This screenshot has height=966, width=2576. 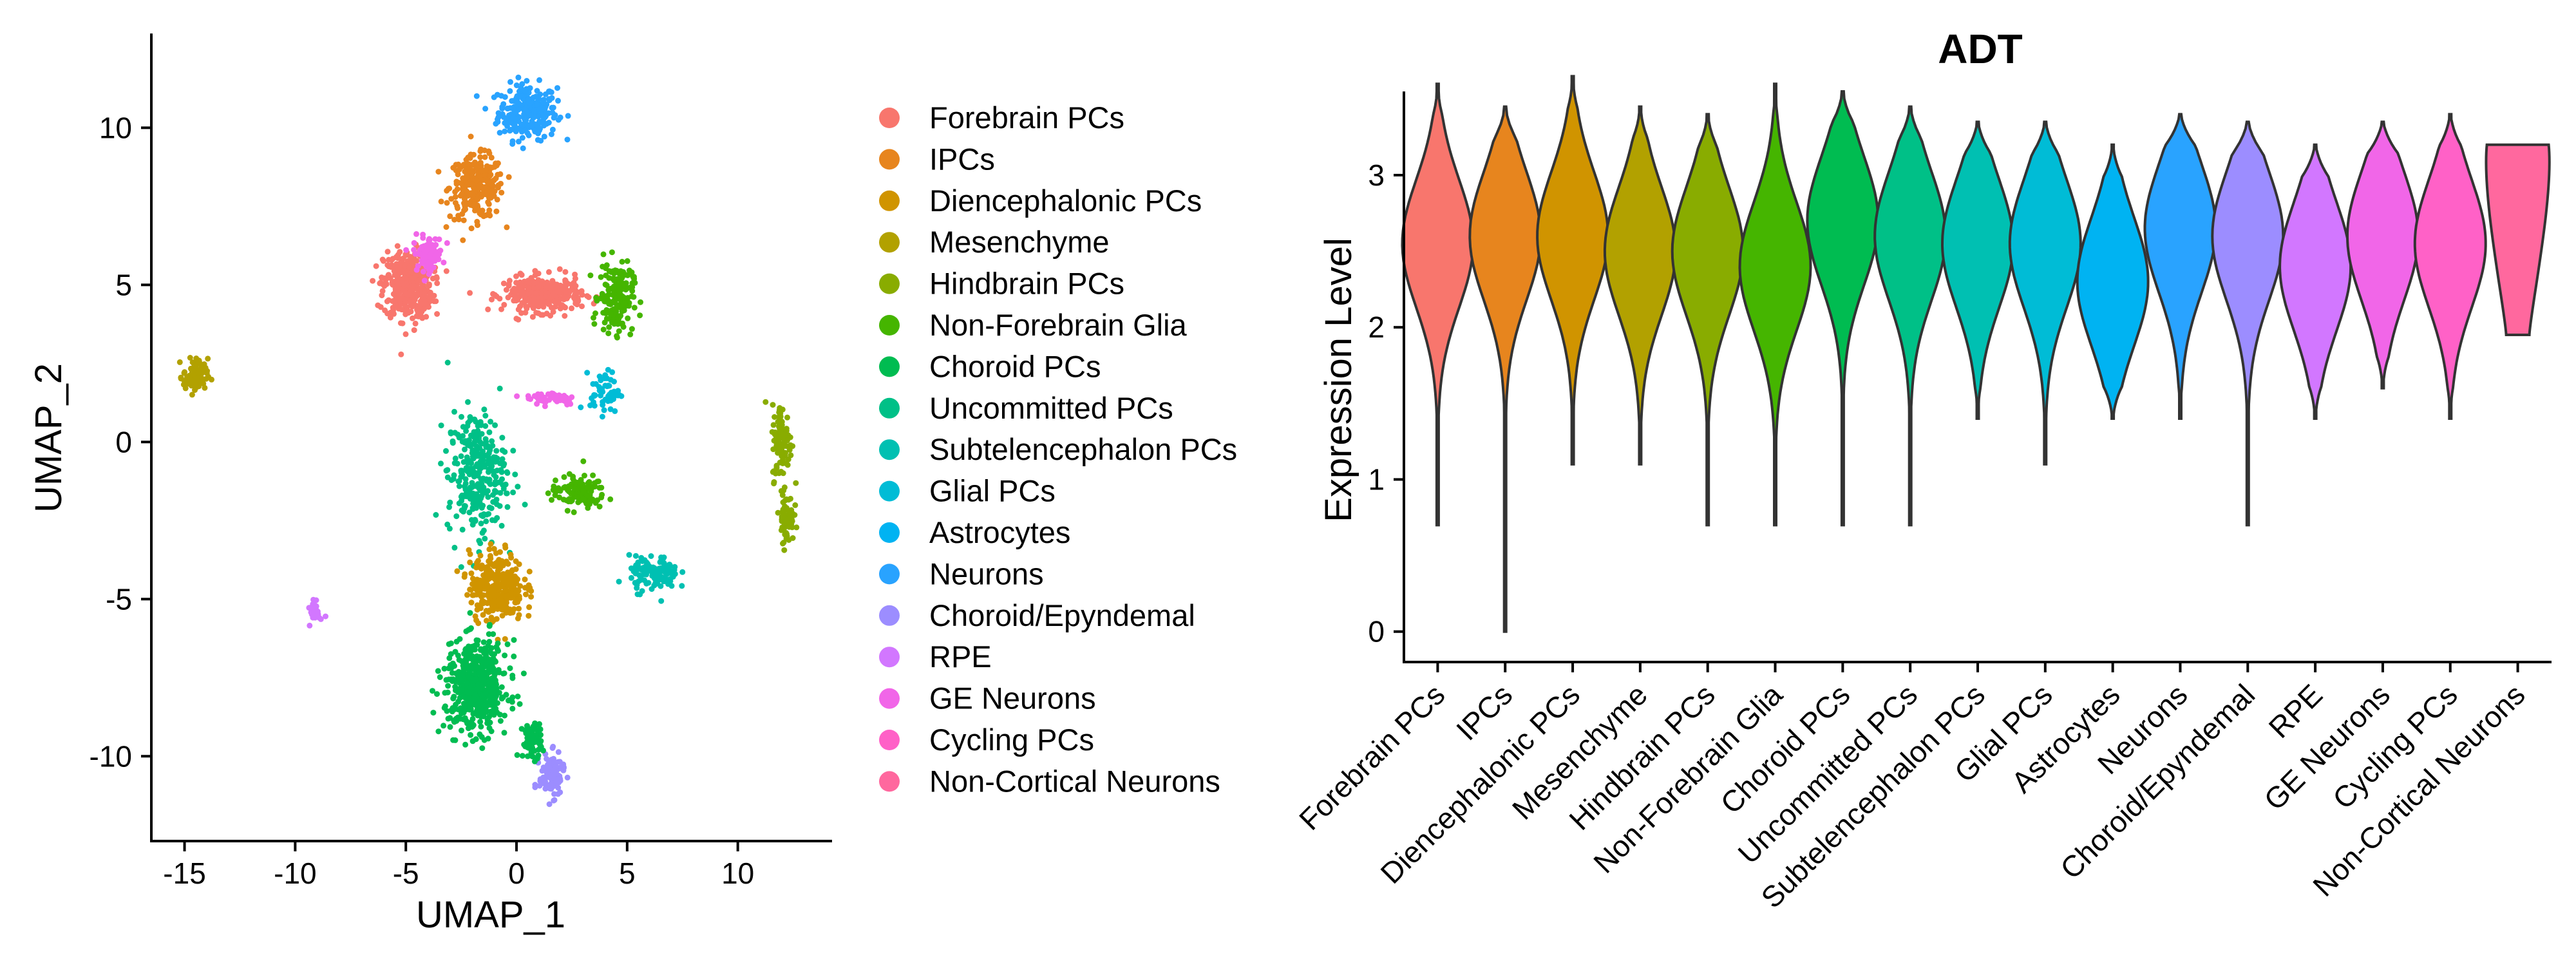 What do you see at coordinates (936, 656) in the screenshot?
I see `legend-item: RPE` at bounding box center [936, 656].